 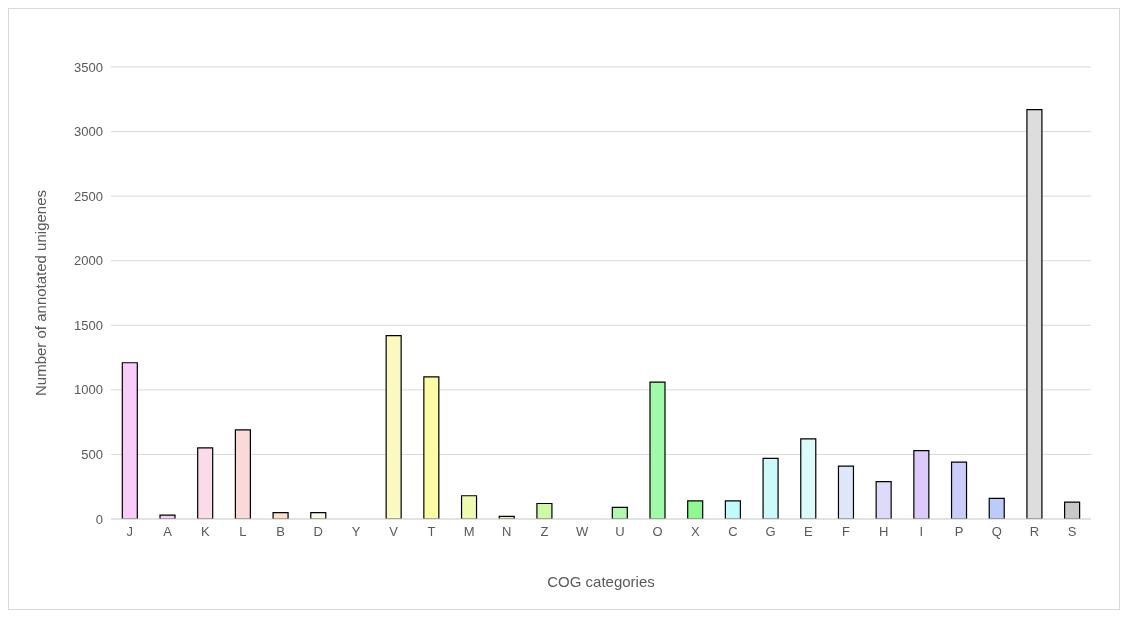 What do you see at coordinates (544, 532) in the screenshot?
I see `x-tick-label: Z` at bounding box center [544, 532].